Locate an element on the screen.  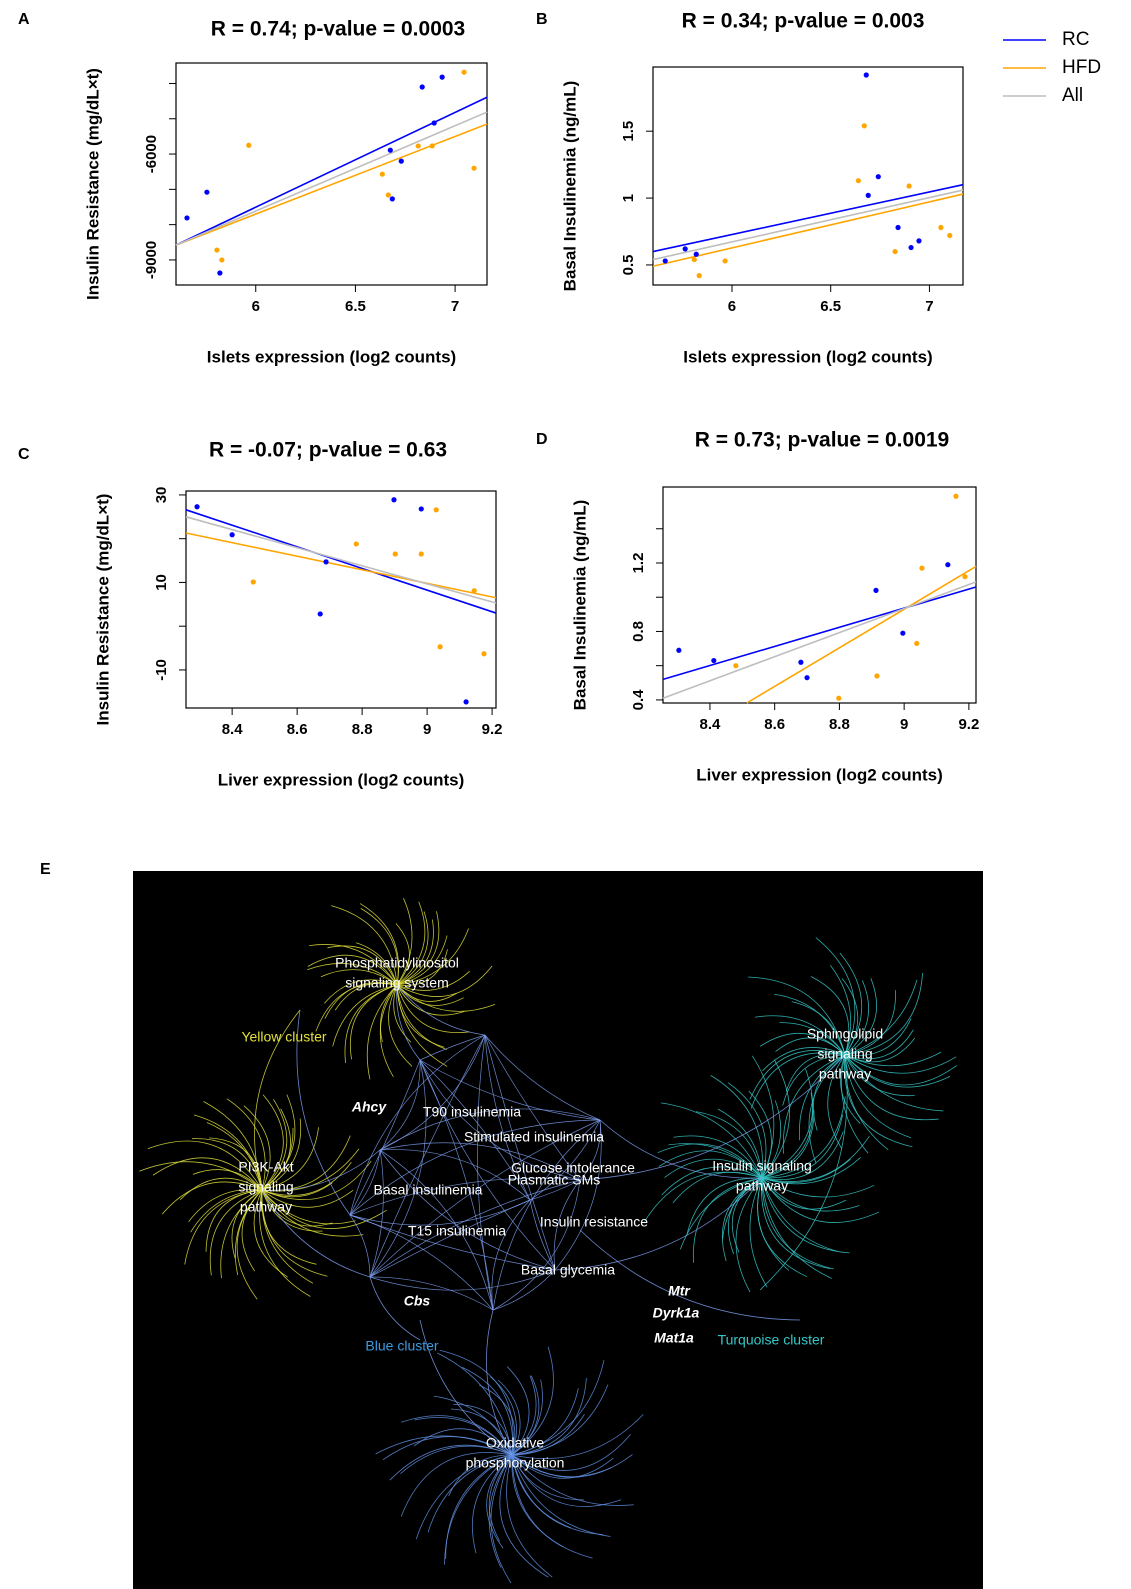
y-tick-label: 1.2 is located at coordinates (638, 563).